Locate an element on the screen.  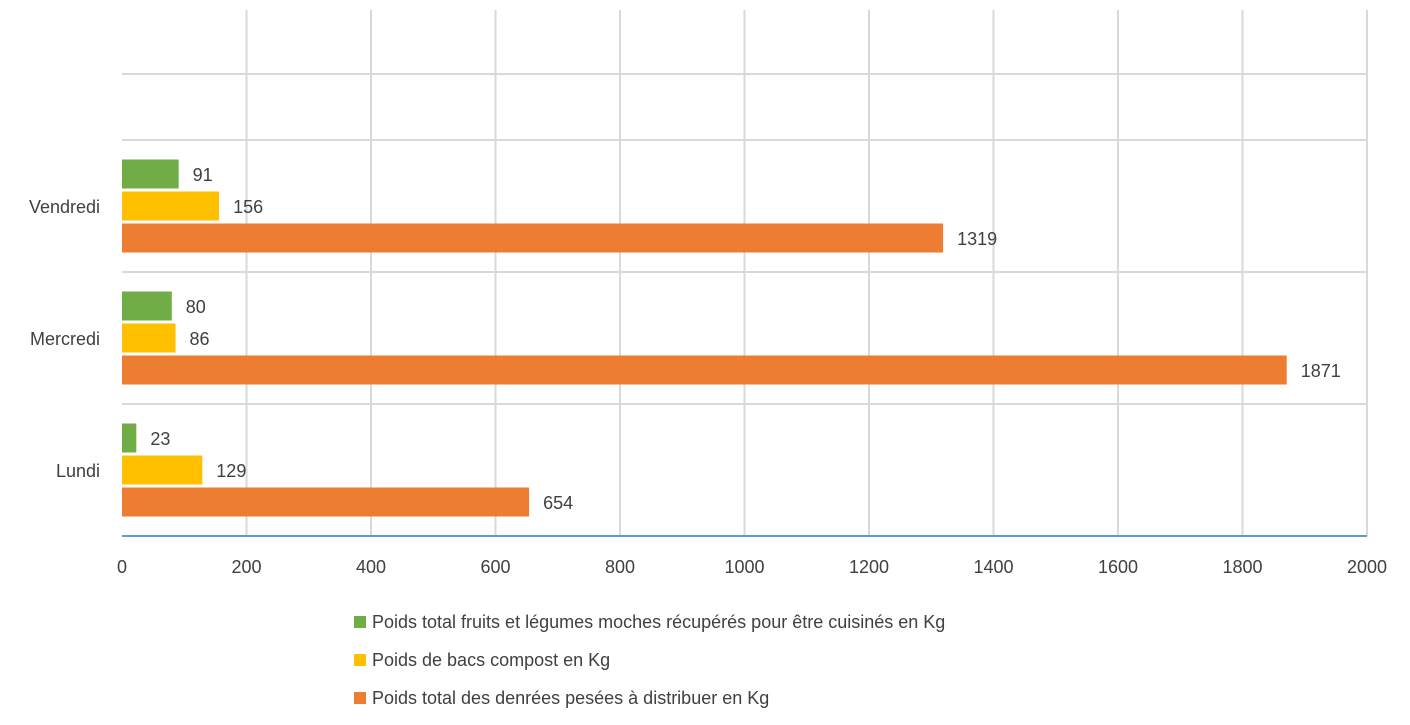
category-labels: Lundi Mercredi Vendredi is located at coordinates (64, 339).